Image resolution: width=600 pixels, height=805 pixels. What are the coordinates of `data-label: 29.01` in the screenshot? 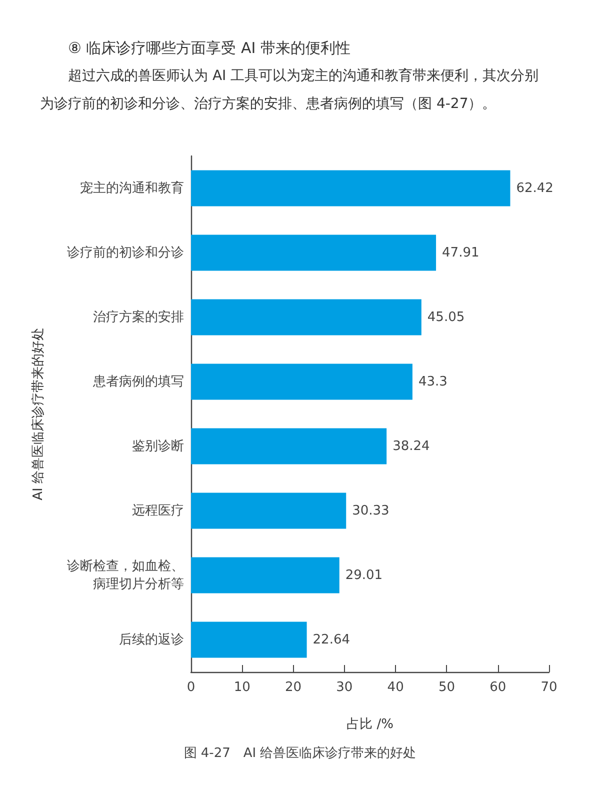 It's located at (364, 575).